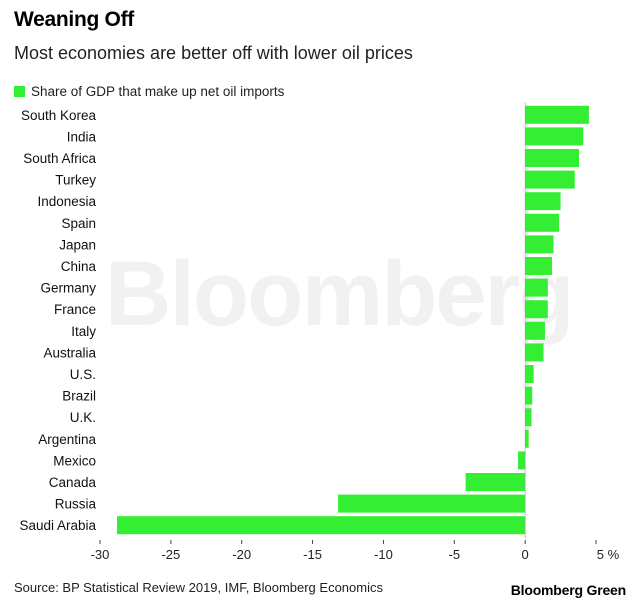  What do you see at coordinates (340, 294) in the screenshot?
I see `watermark-logo: Bloomberg` at bounding box center [340, 294].